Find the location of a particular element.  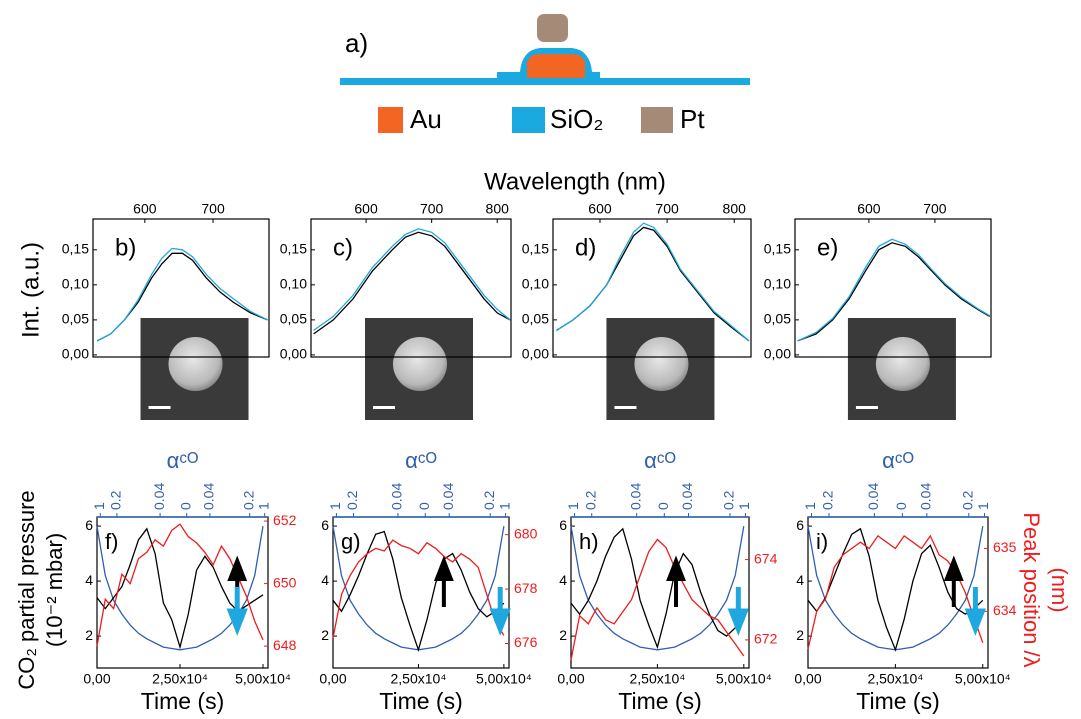

x-tick-label: 800 is located at coordinates (735, 209).